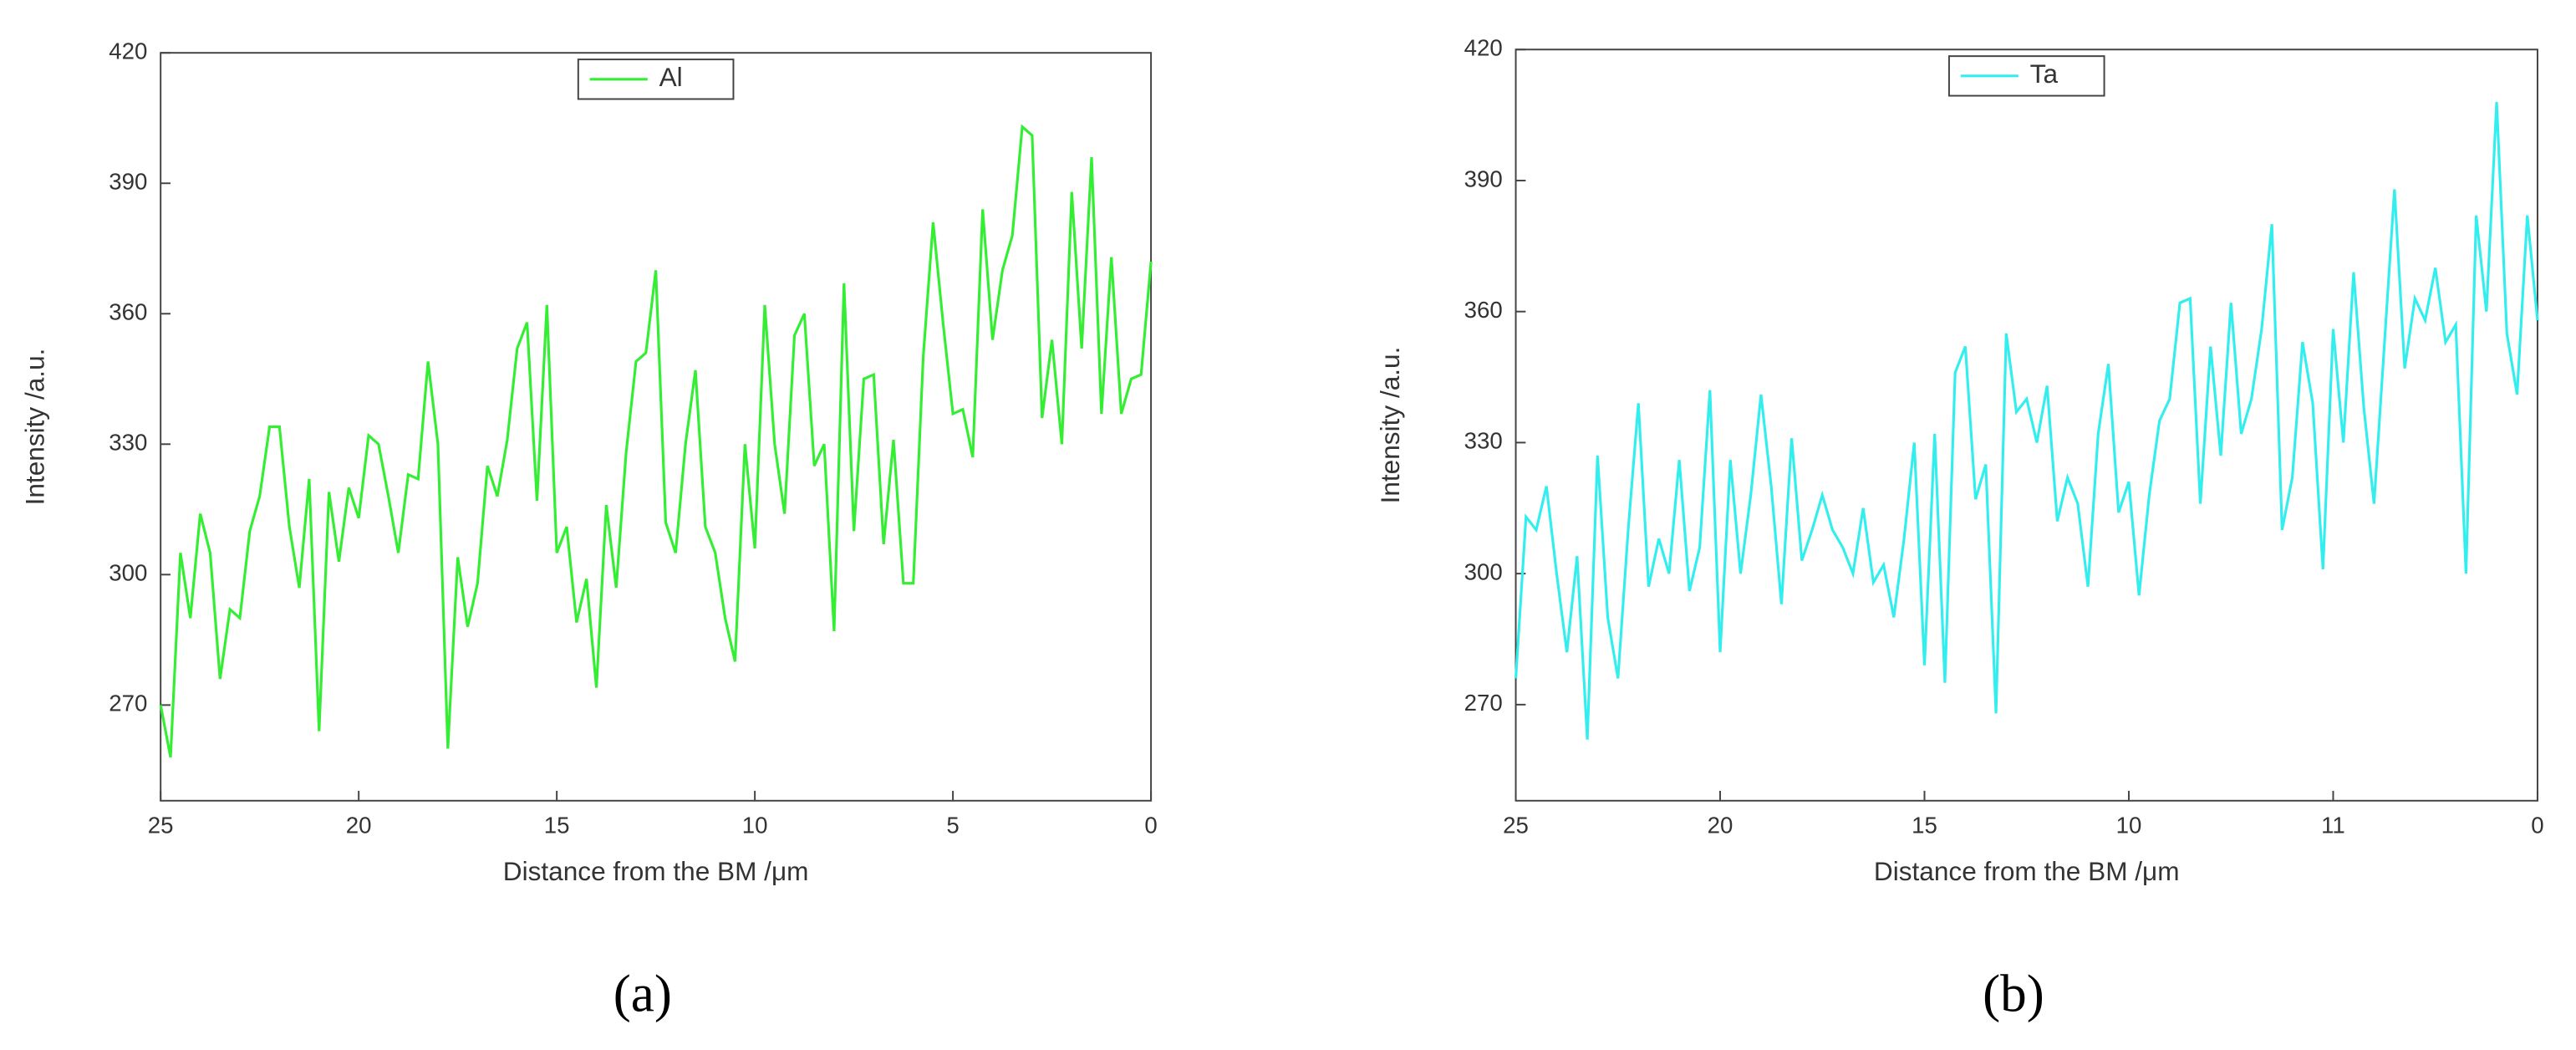 The width and height of the screenshot is (2576, 1050). What do you see at coordinates (671, 77) in the screenshot?
I see `legend-label: Al` at bounding box center [671, 77].